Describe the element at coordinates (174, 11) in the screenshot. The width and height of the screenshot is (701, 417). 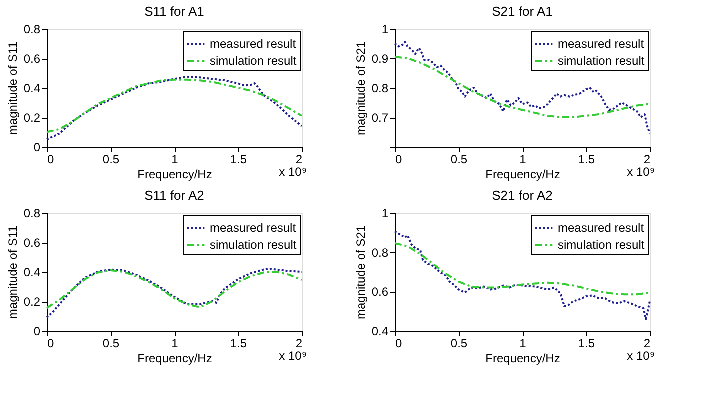
I see `chart-title: S11 for A1` at that location.